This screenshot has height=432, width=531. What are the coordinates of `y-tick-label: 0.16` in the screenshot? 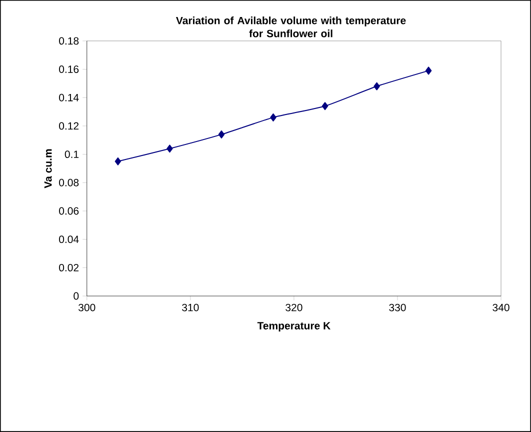 It's located at (69, 69).